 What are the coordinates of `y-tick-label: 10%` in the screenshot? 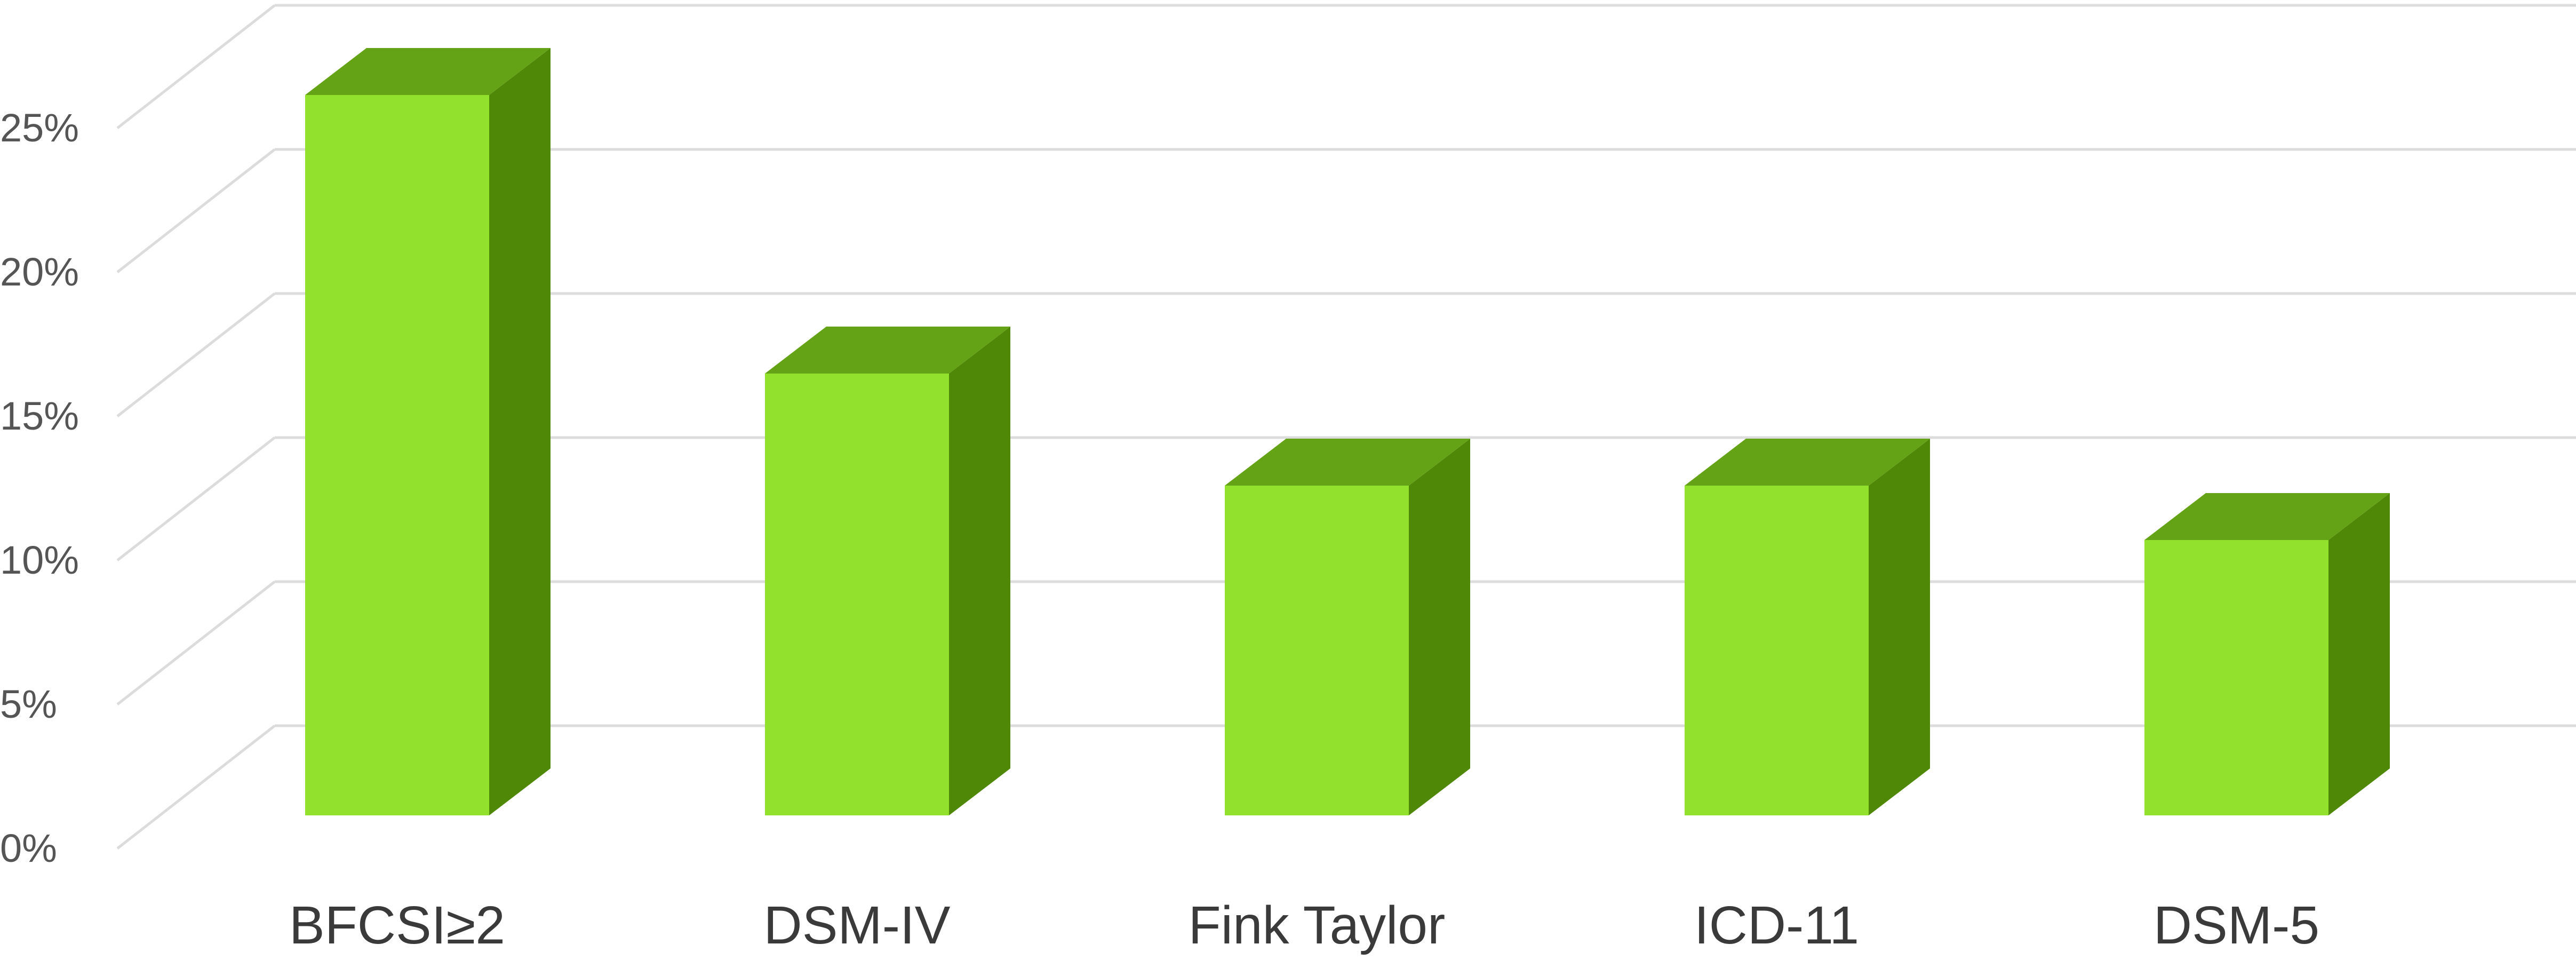 It's located at (39, 560).